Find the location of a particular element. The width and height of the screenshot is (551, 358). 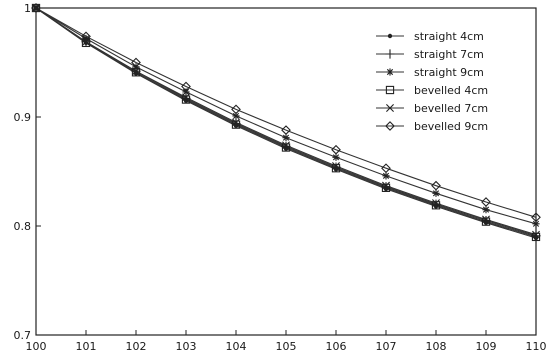

legend-label: bevelled 4cm is located at coordinates (451, 90).